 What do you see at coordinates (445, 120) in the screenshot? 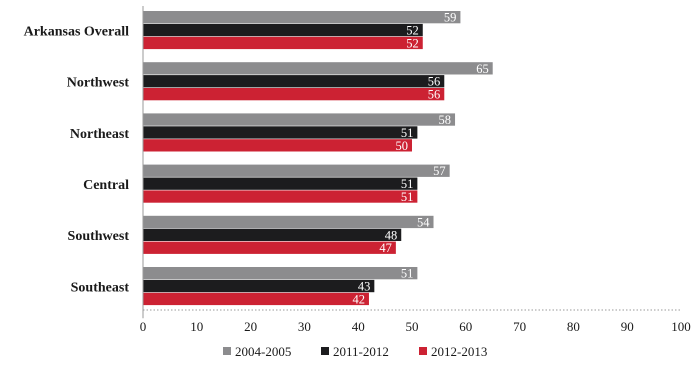
I see `data-label-northeast-2004-2005: 58` at bounding box center [445, 120].